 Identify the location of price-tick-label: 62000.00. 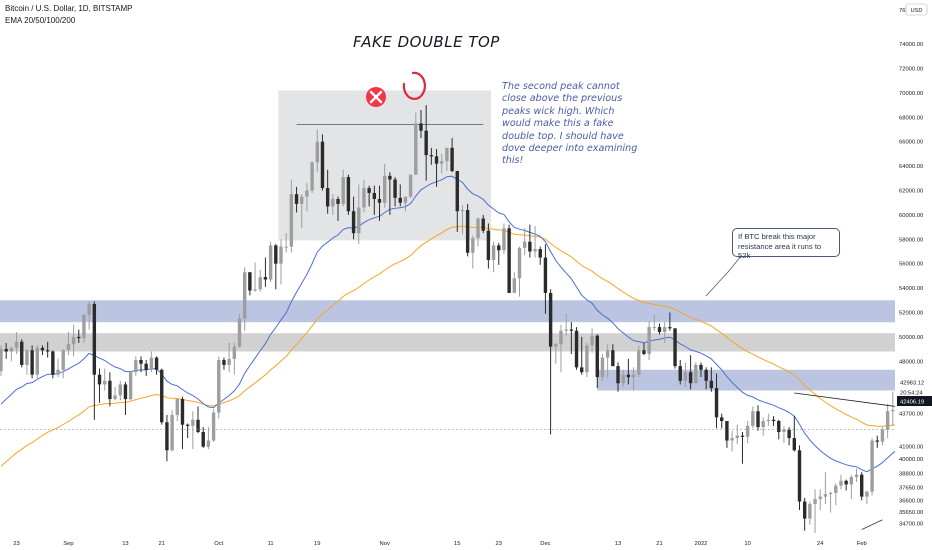
(911, 192).